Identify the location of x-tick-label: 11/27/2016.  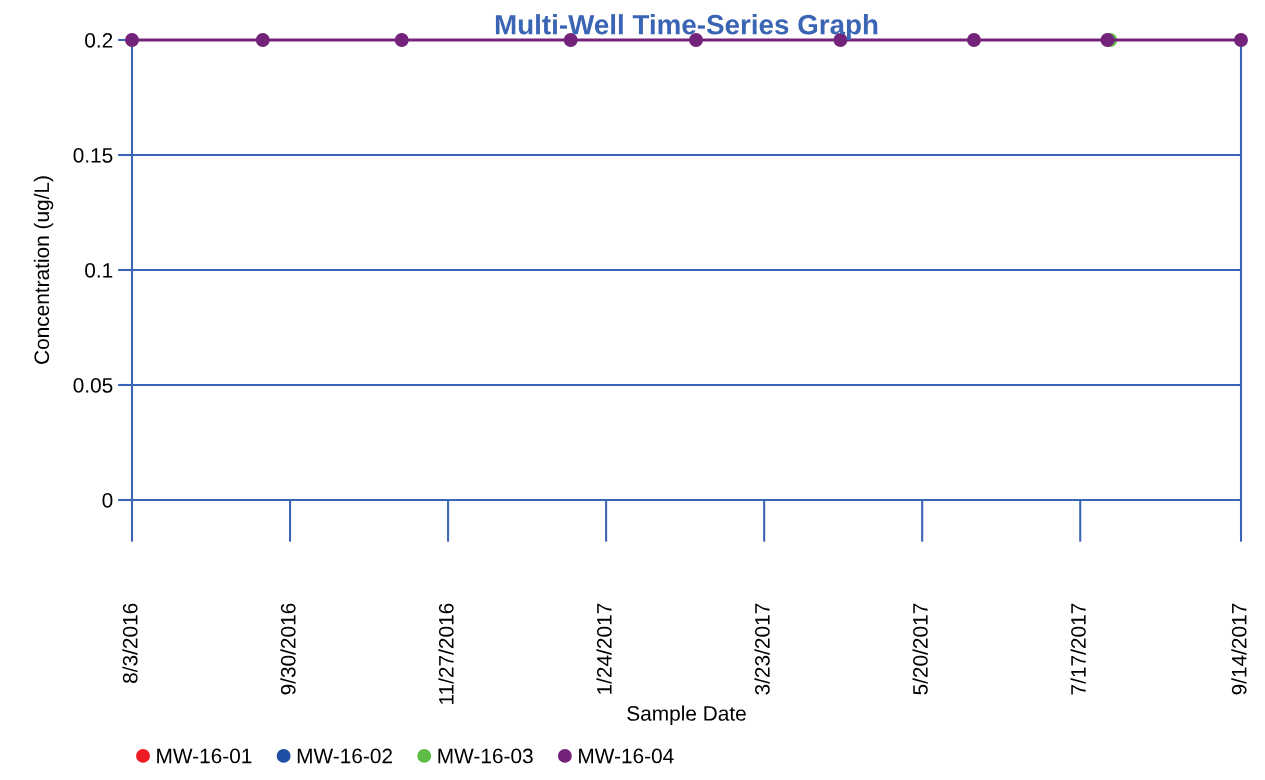
(446, 653).